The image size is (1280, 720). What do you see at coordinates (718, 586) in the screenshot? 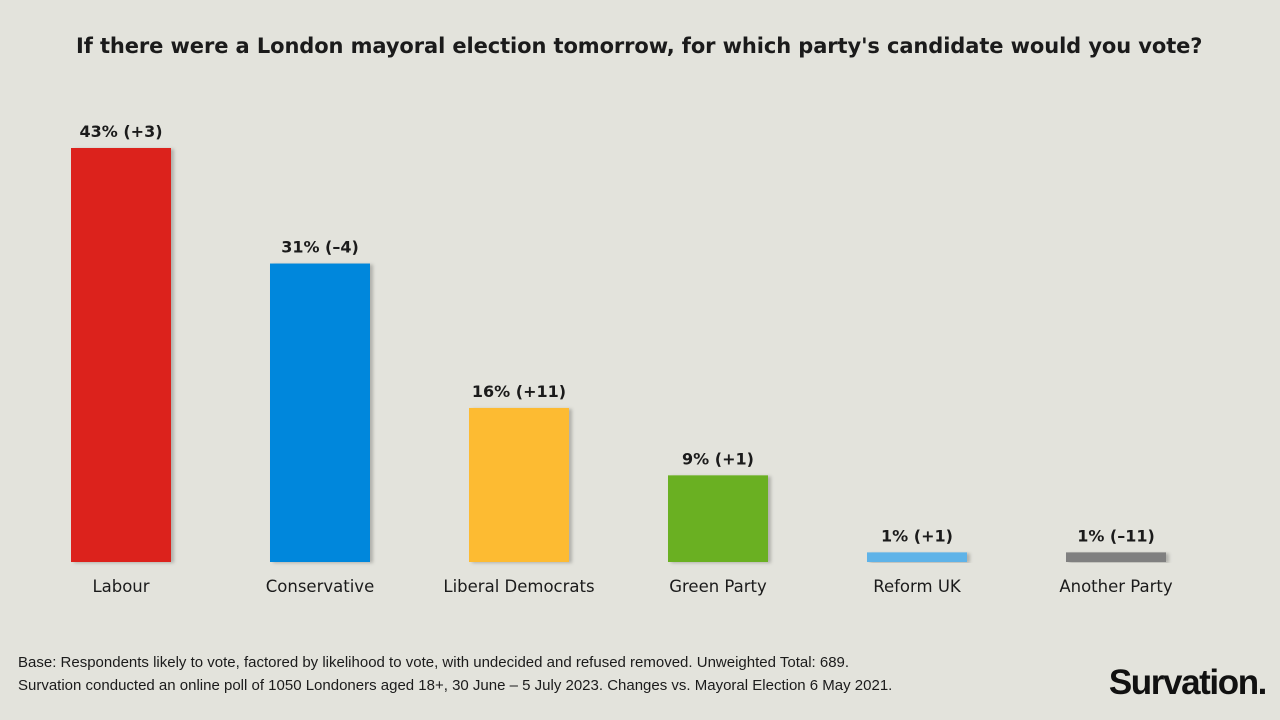
I see `category-label-green-party: Green Party` at bounding box center [718, 586].